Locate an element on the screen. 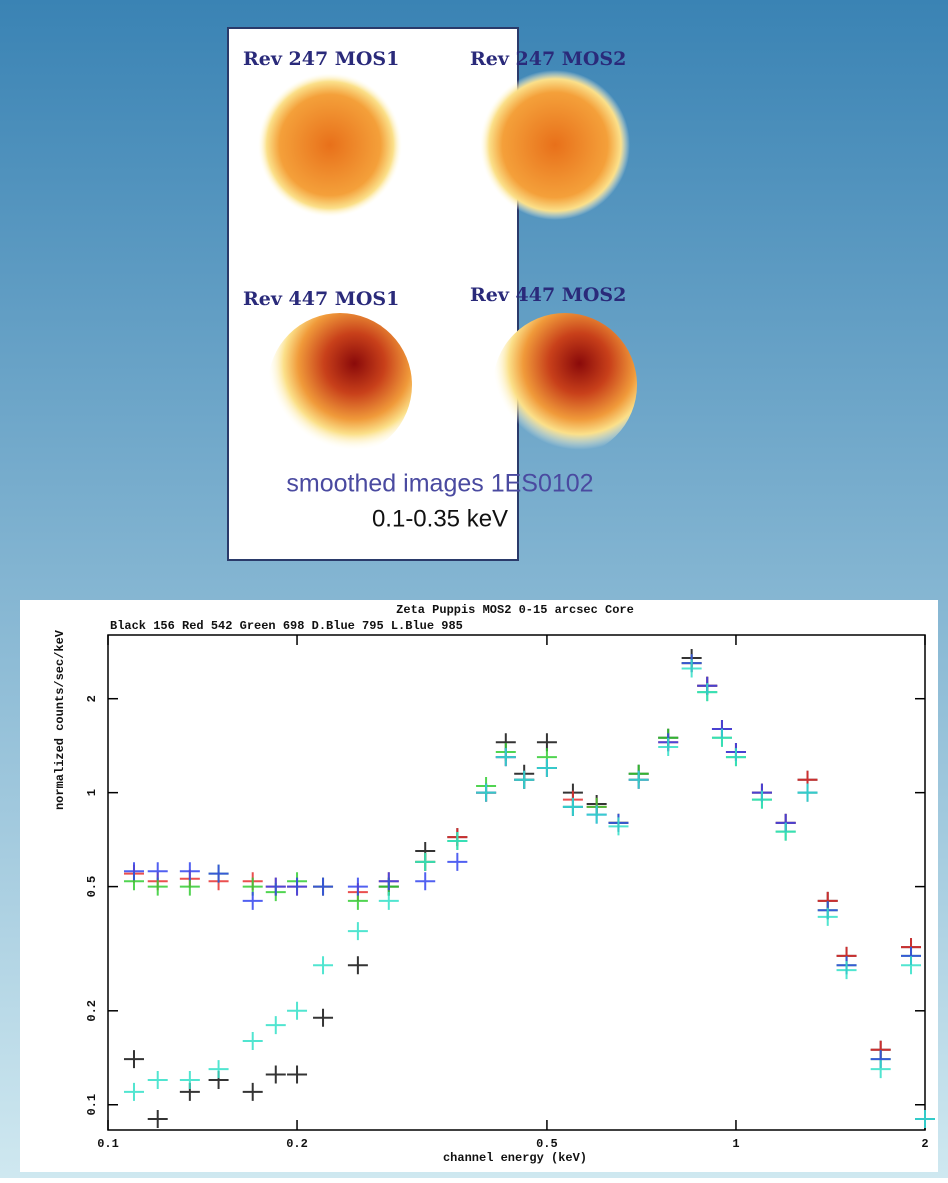  x-tick-label: 0.5 is located at coordinates (547, 1144).